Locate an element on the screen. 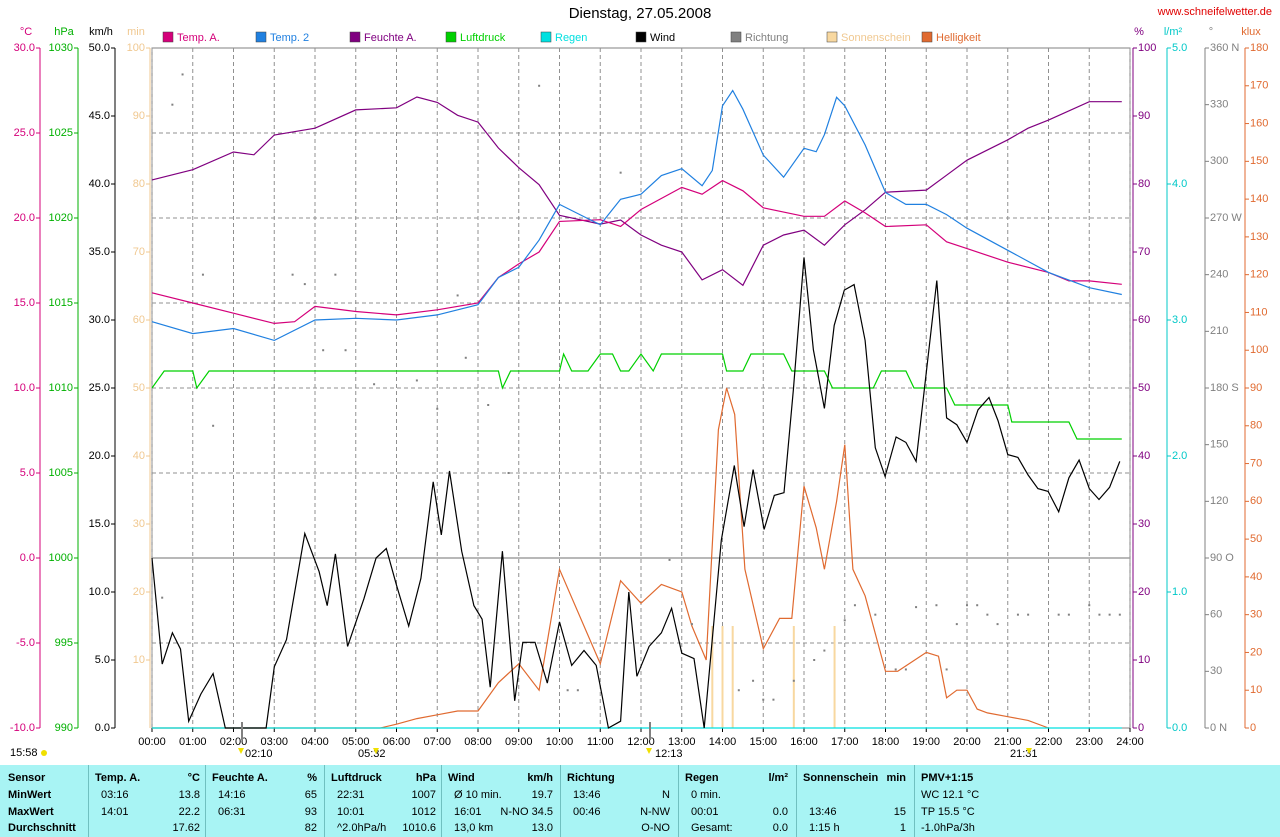 The image size is (1280, 837). cell-value: 22.2 is located at coordinates (189, 812).